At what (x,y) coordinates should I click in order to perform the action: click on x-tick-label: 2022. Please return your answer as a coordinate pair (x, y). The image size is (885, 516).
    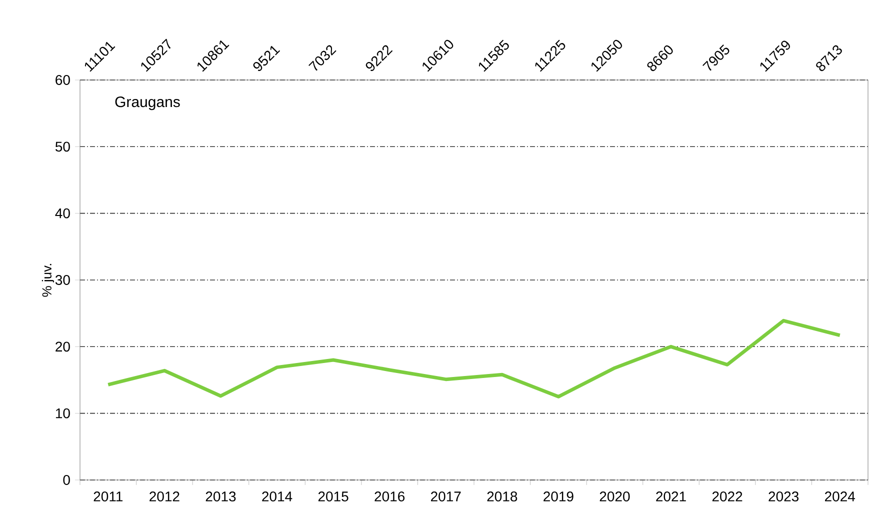
    Looking at the image, I should click on (727, 497).